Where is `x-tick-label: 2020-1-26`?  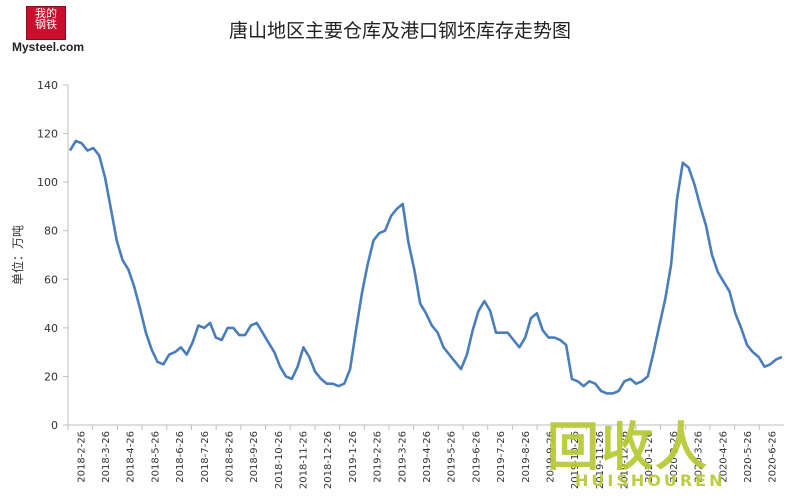 x-tick-label: 2020-1-26 is located at coordinates (649, 457).